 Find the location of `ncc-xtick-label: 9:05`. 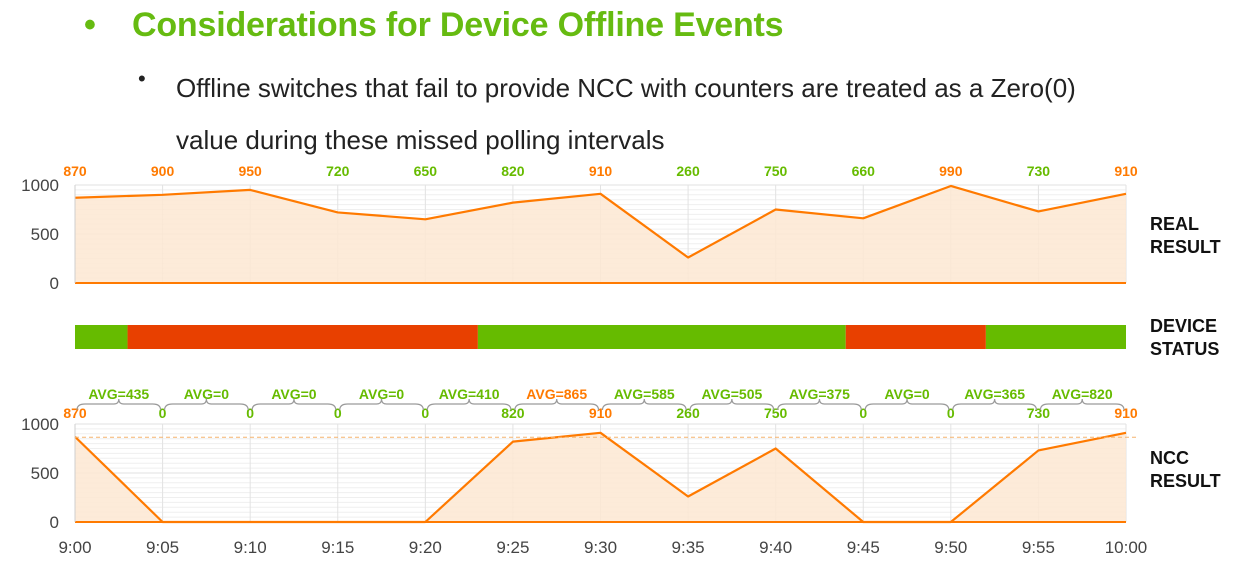

ncc-xtick-label: 9:05 is located at coordinates (162, 547).